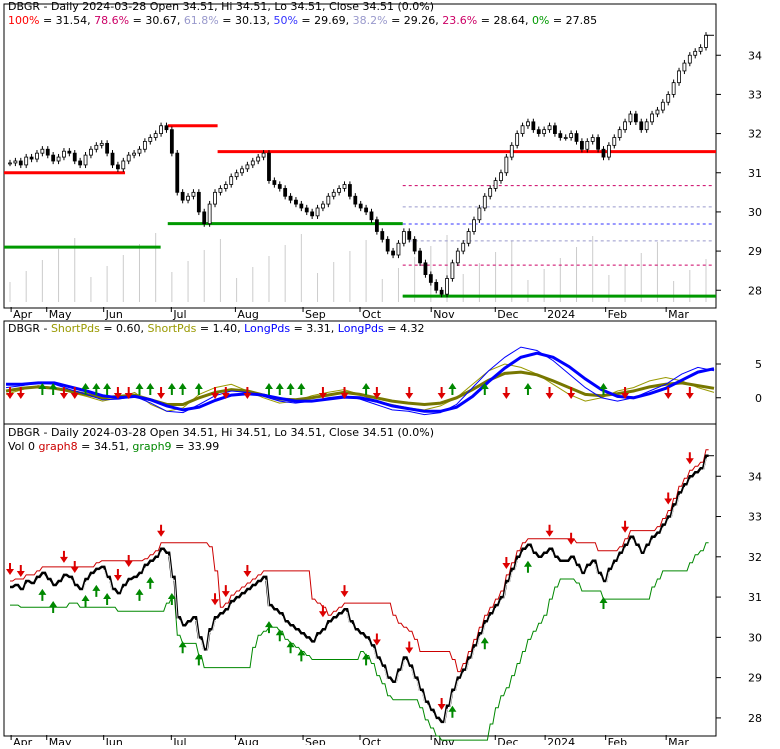 The image size is (780, 749). What do you see at coordinates (575, 20) in the screenshot?
I see `fib-value: = 27.85` at bounding box center [575, 20].